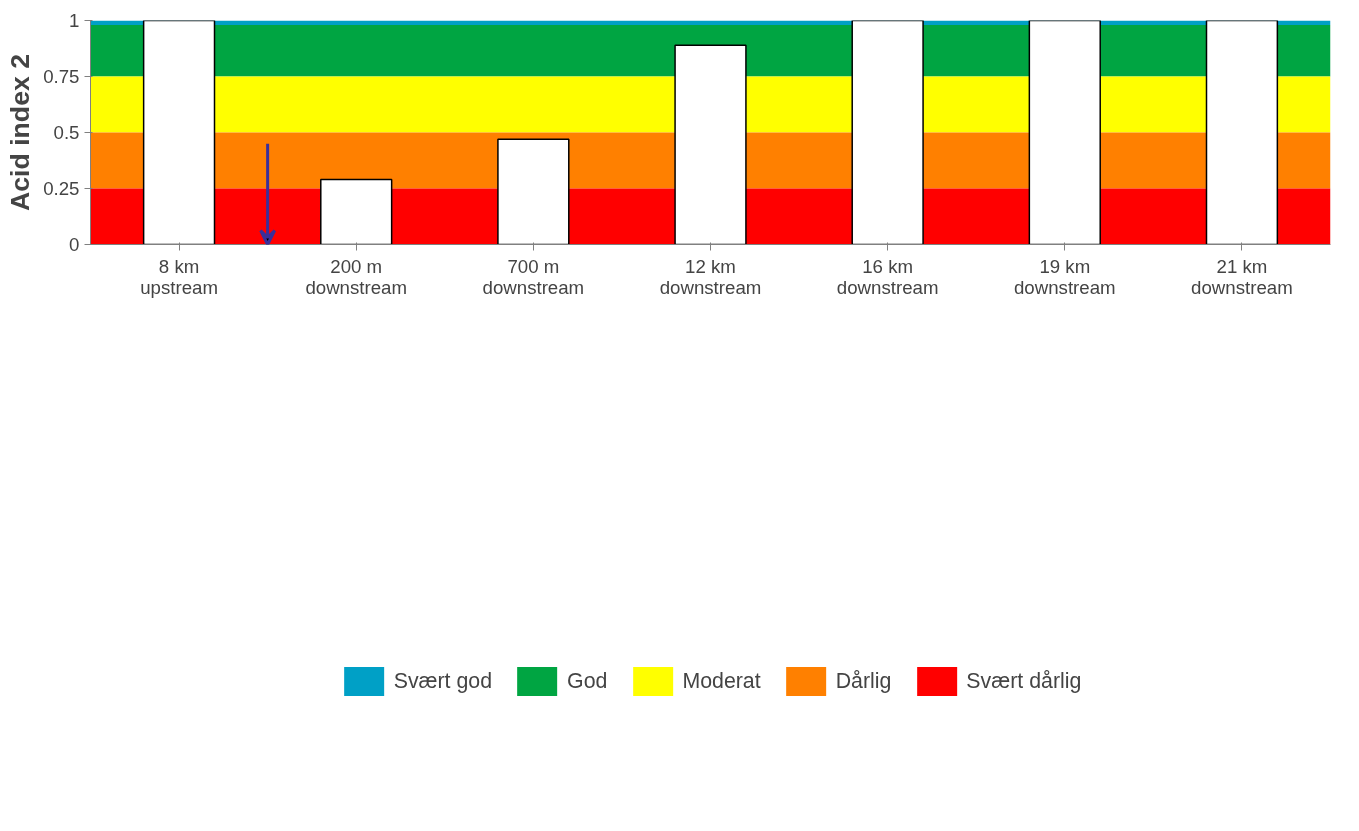  Describe the element at coordinates (66, 132) in the screenshot. I see `y-tick-label: 0.5` at that location.